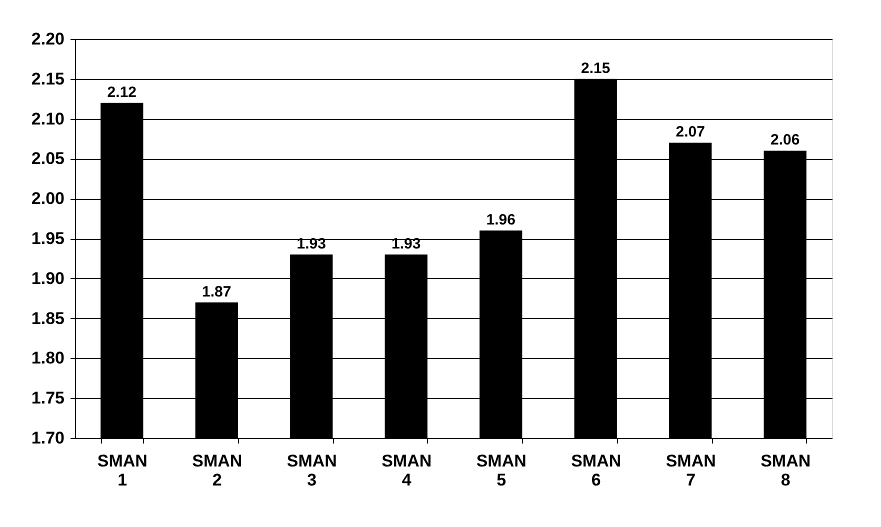  What do you see at coordinates (596, 471) in the screenshot?
I see `x-tick-label: SMAN 6` at bounding box center [596, 471].